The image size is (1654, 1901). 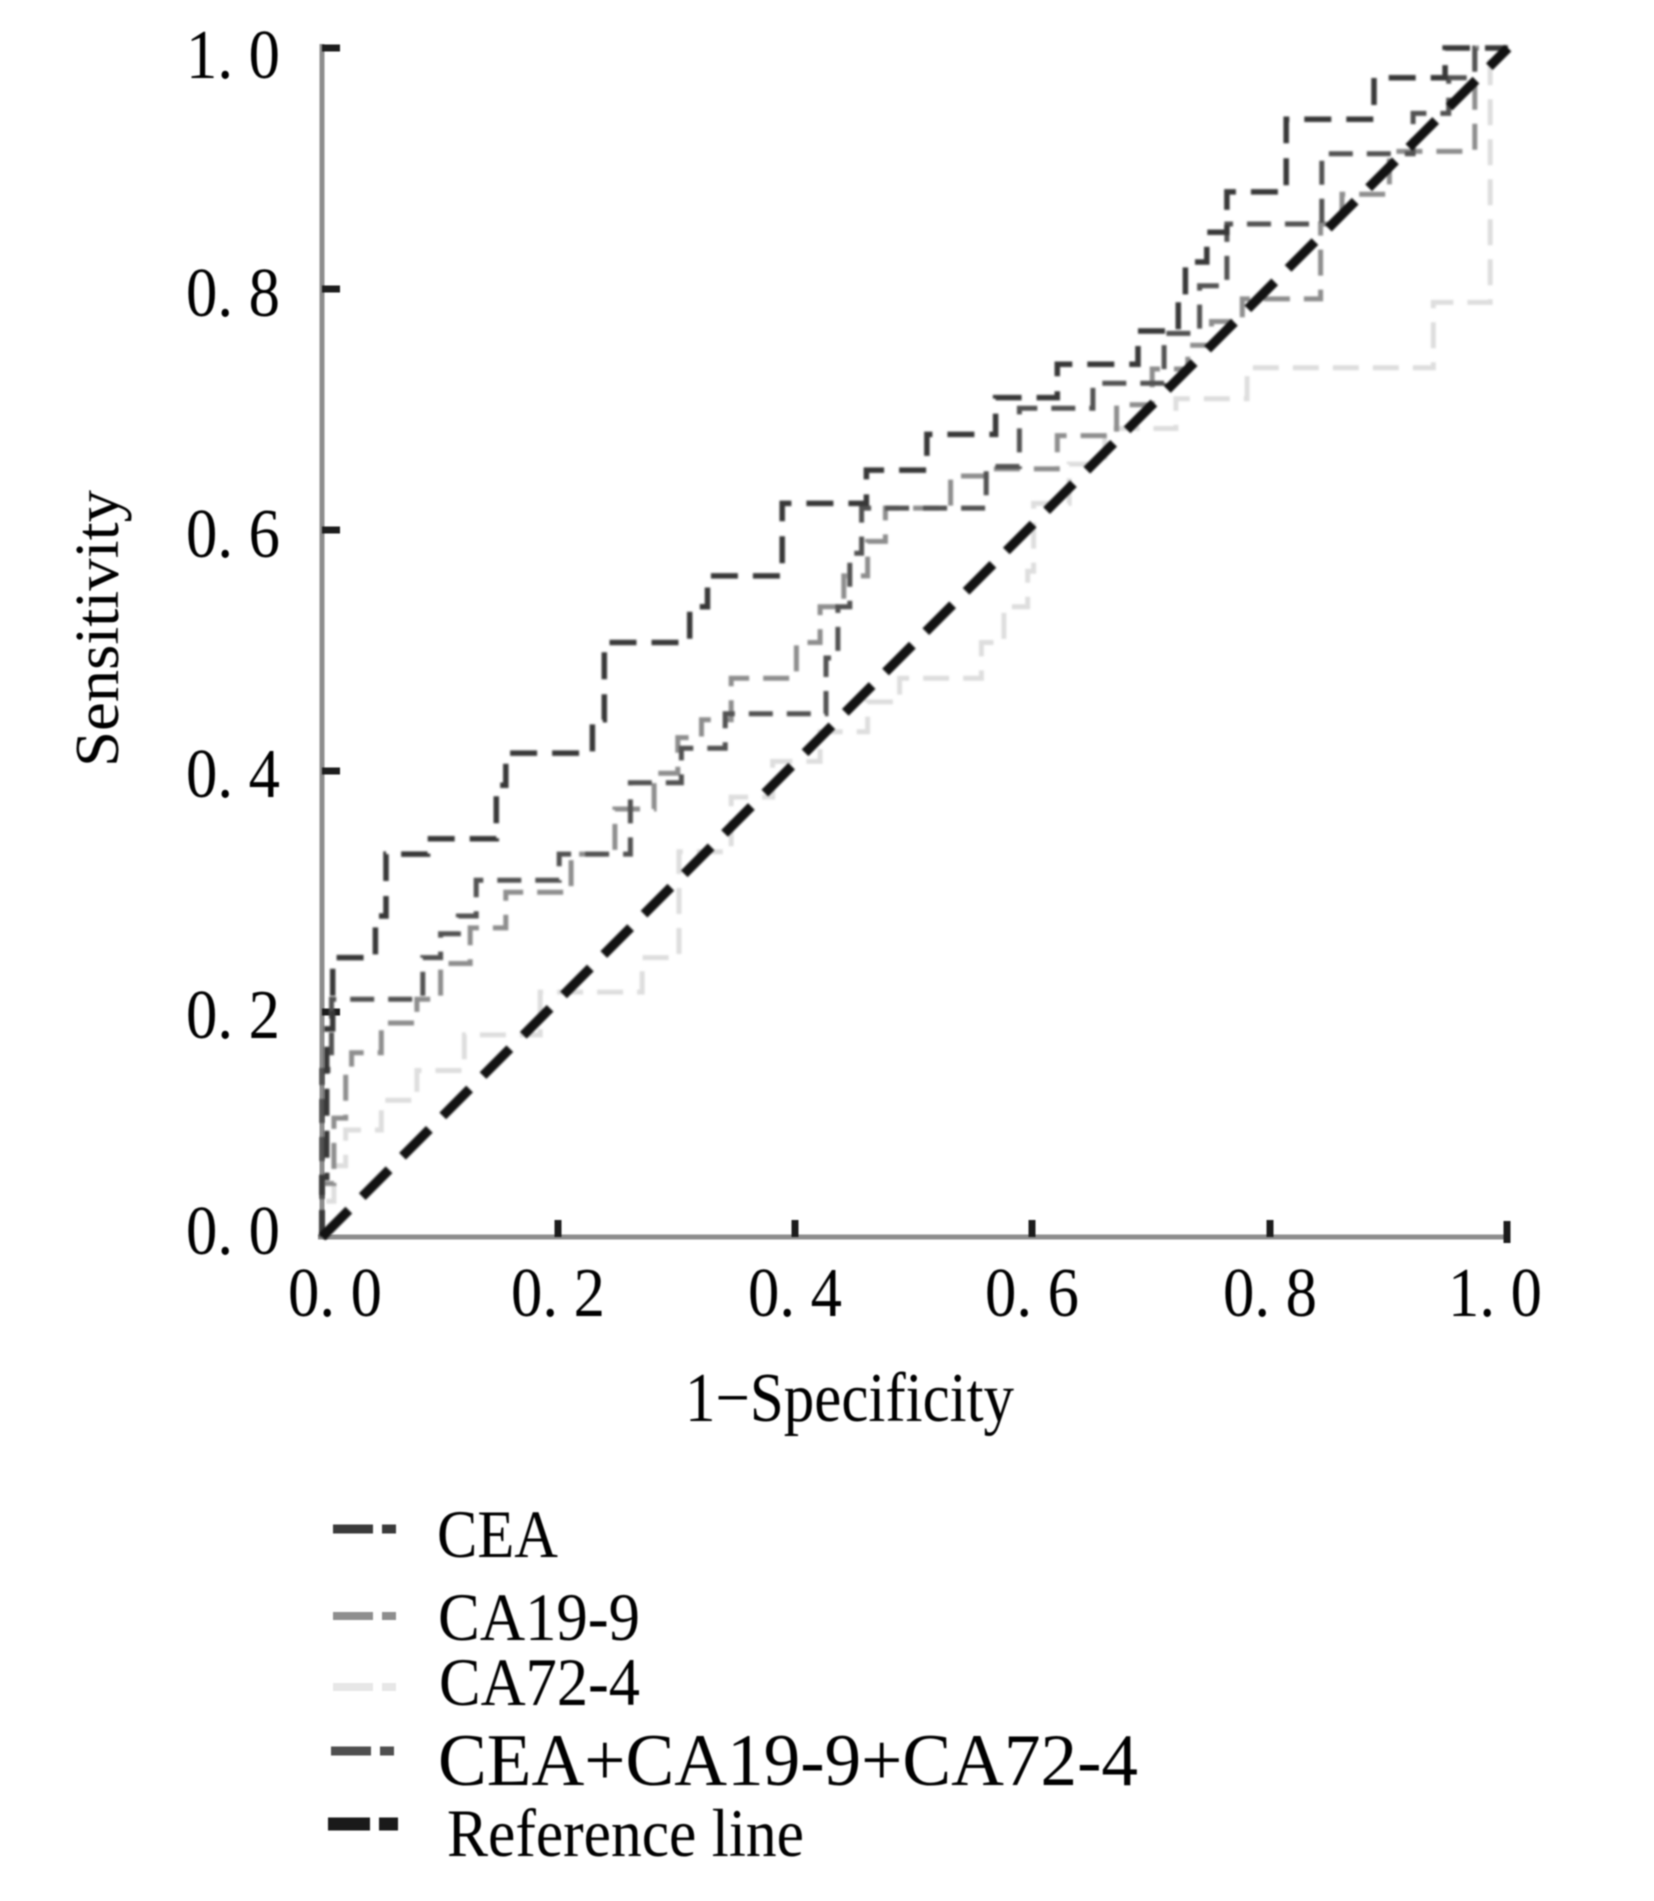 I want to click on svg-text: Reference line, so click(x=625, y=1833).